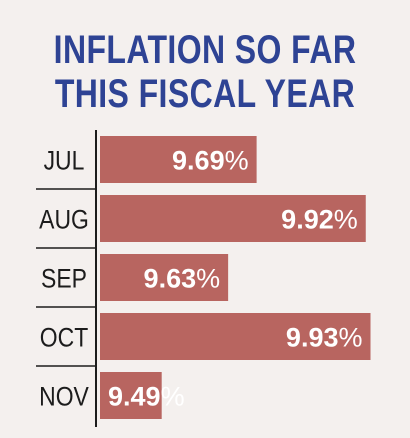 The height and width of the screenshot is (438, 410). What do you see at coordinates (233, 218) in the screenshot?
I see `bar-aug` at bounding box center [233, 218].